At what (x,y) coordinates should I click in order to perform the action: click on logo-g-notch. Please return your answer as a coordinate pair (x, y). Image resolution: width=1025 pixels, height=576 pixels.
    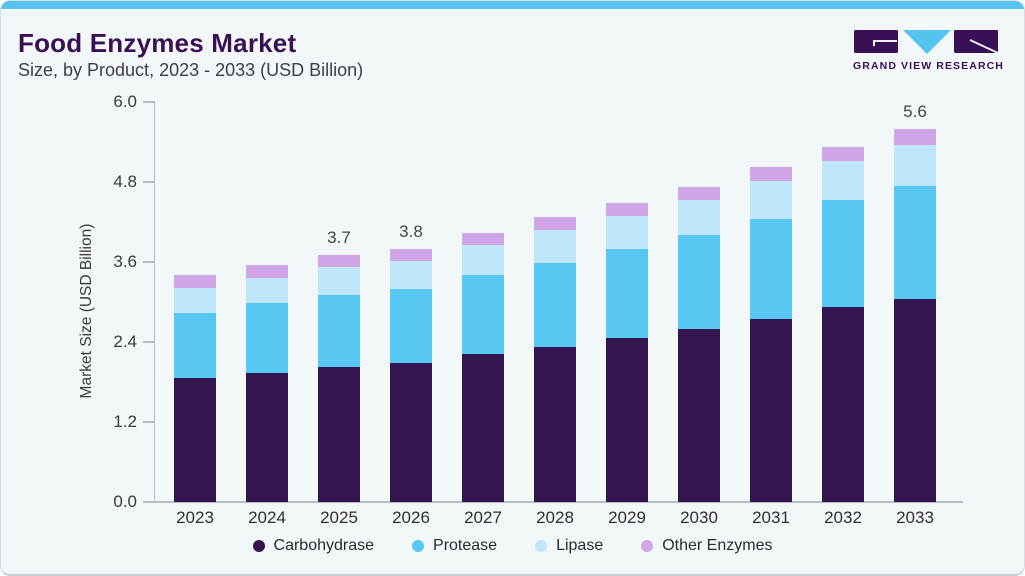
    Looking at the image, I should click on (885, 43).